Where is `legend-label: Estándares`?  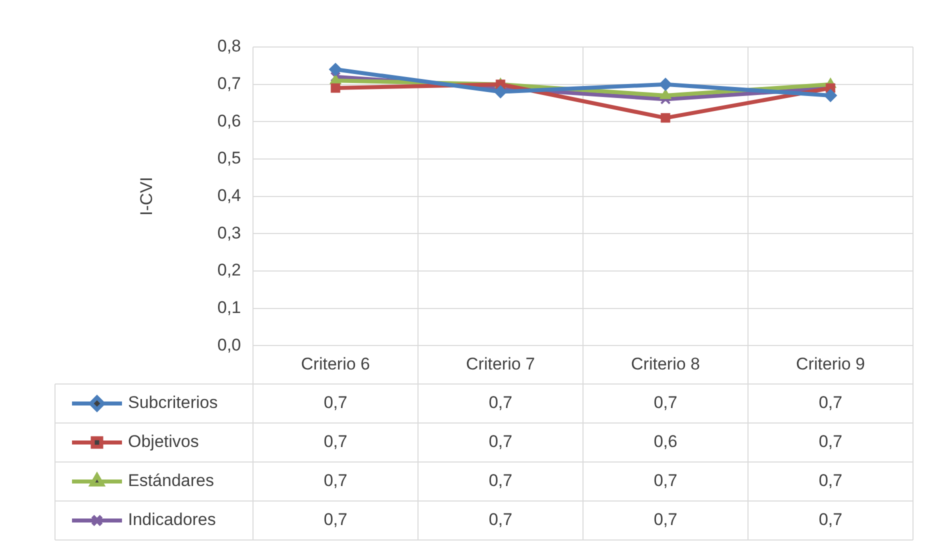 legend-label: Estándares is located at coordinates (171, 480).